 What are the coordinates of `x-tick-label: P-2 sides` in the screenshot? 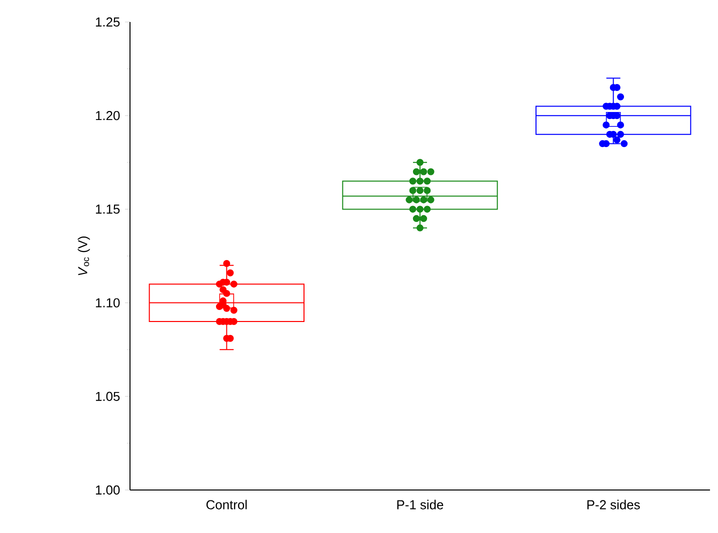 It's located at (613, 505).